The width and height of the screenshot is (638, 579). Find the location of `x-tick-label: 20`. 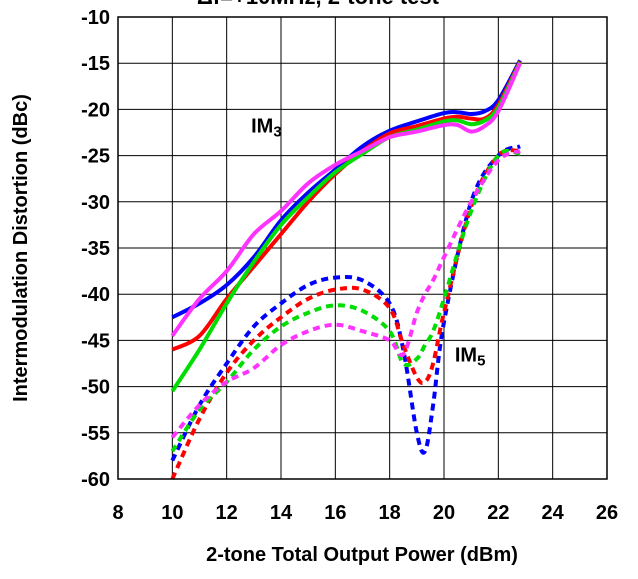

x-tick-label: 20 is located at coordinates (444, 513).